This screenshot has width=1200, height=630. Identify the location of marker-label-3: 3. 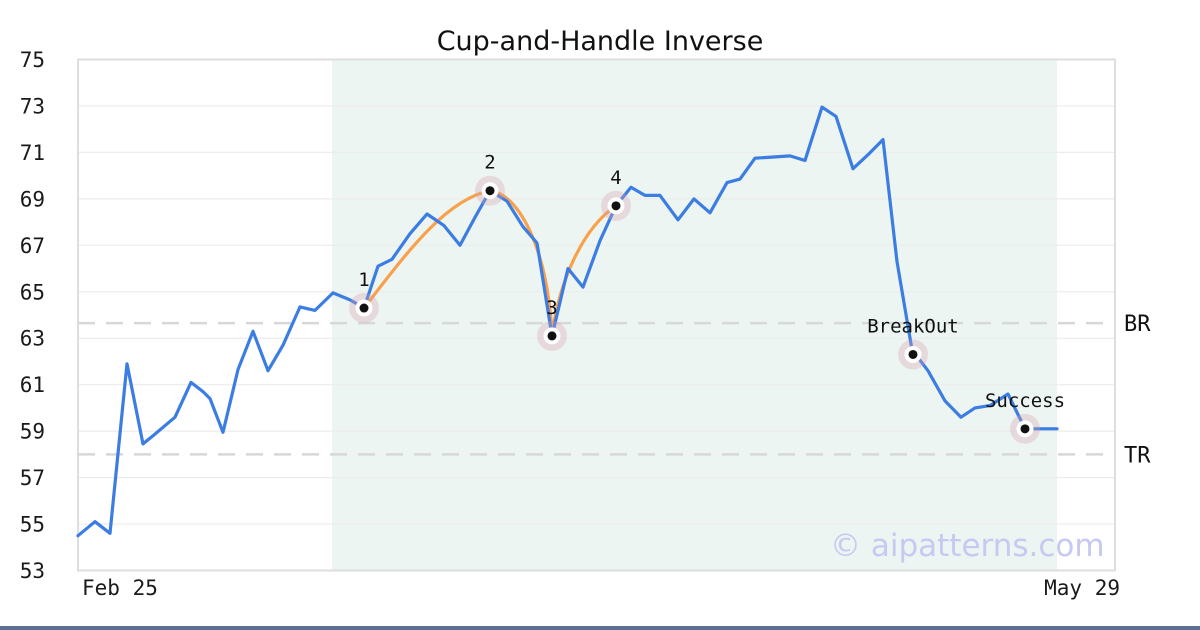
(551, 308).